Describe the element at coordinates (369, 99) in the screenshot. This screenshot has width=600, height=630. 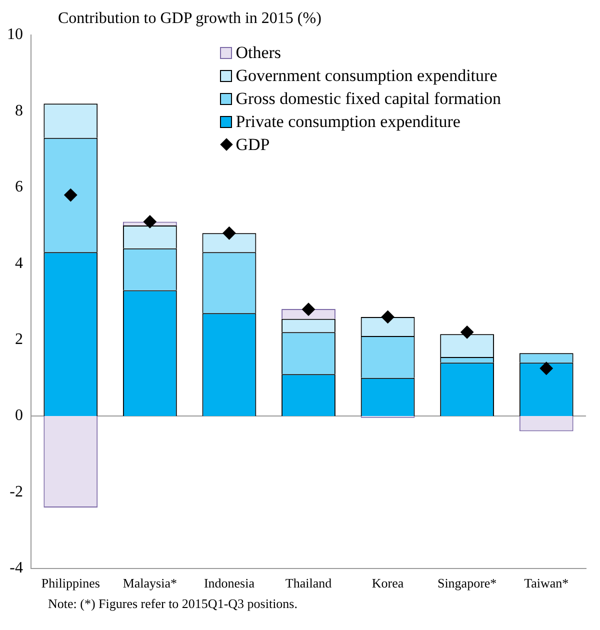
I see `legend-label: Gross domestic fixed capital formation` at that location.